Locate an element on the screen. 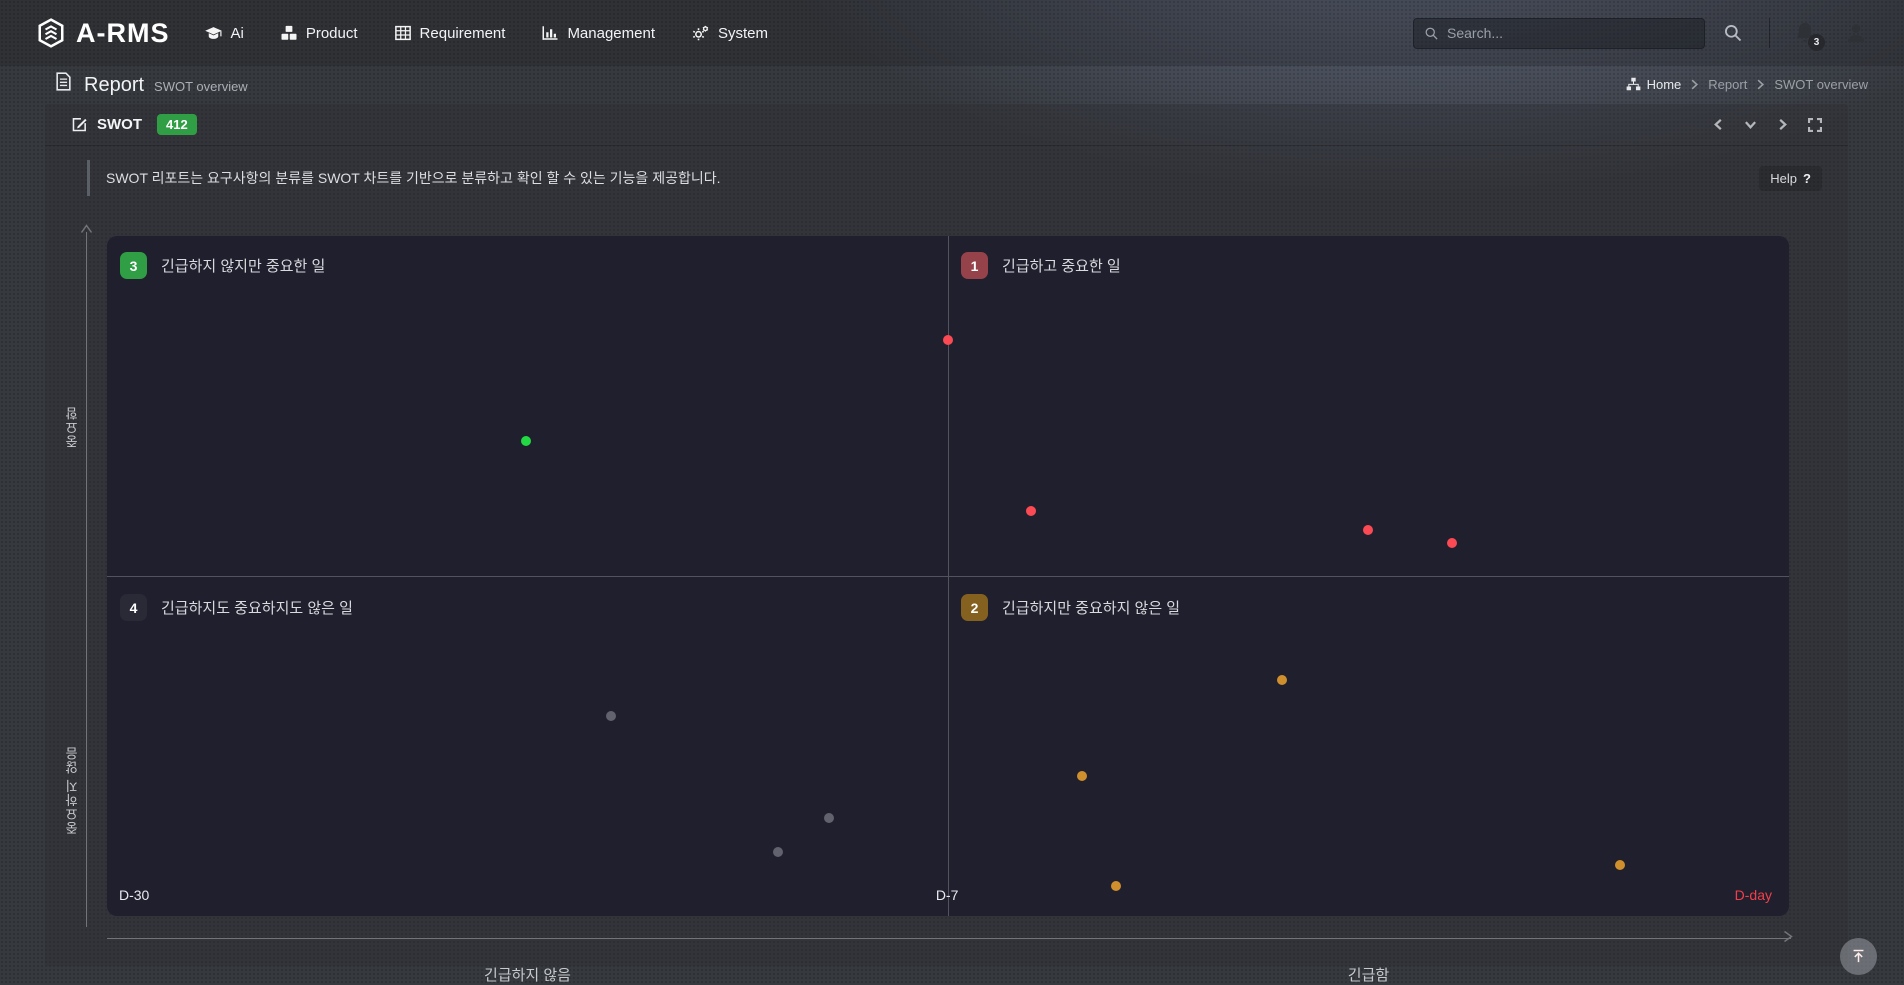 The height and width of the screenshot is (985, 1904). quadrant-text: 긴급하지도 중요하지도 않은 일 is located at coordinates (257, 608).